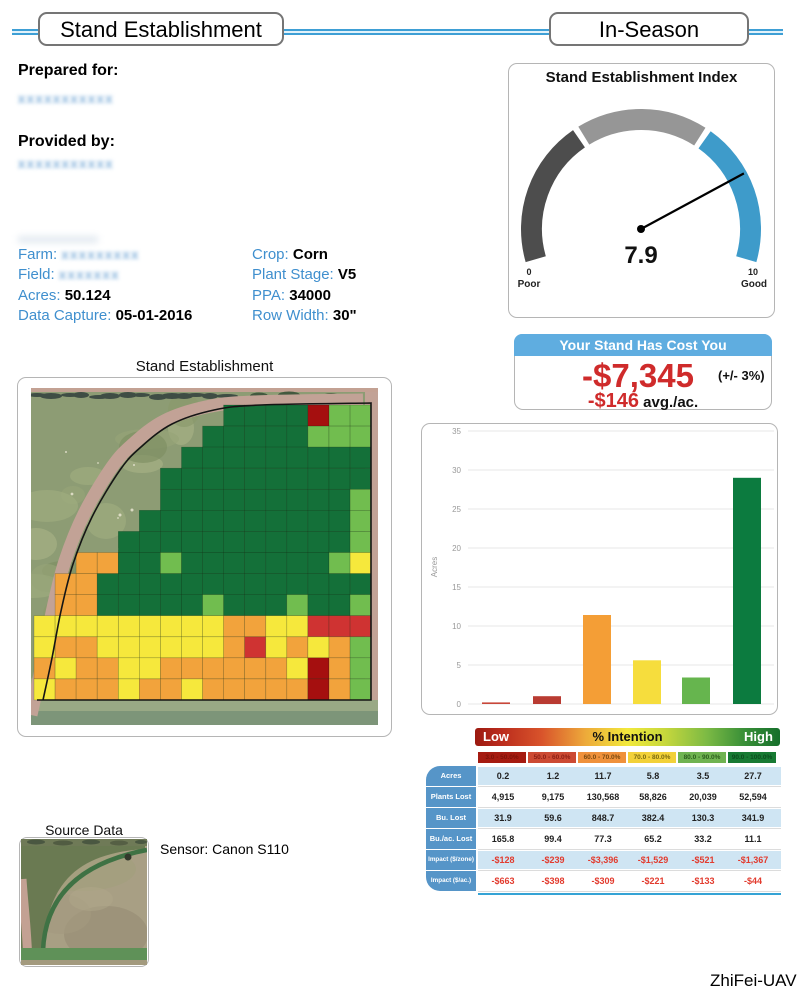 This screenshot has width=800, height=993. What do you see at coordinates (640, 255) in the screenshot?
I see `svg-text: 7.9` at bounding box center [640, 255].